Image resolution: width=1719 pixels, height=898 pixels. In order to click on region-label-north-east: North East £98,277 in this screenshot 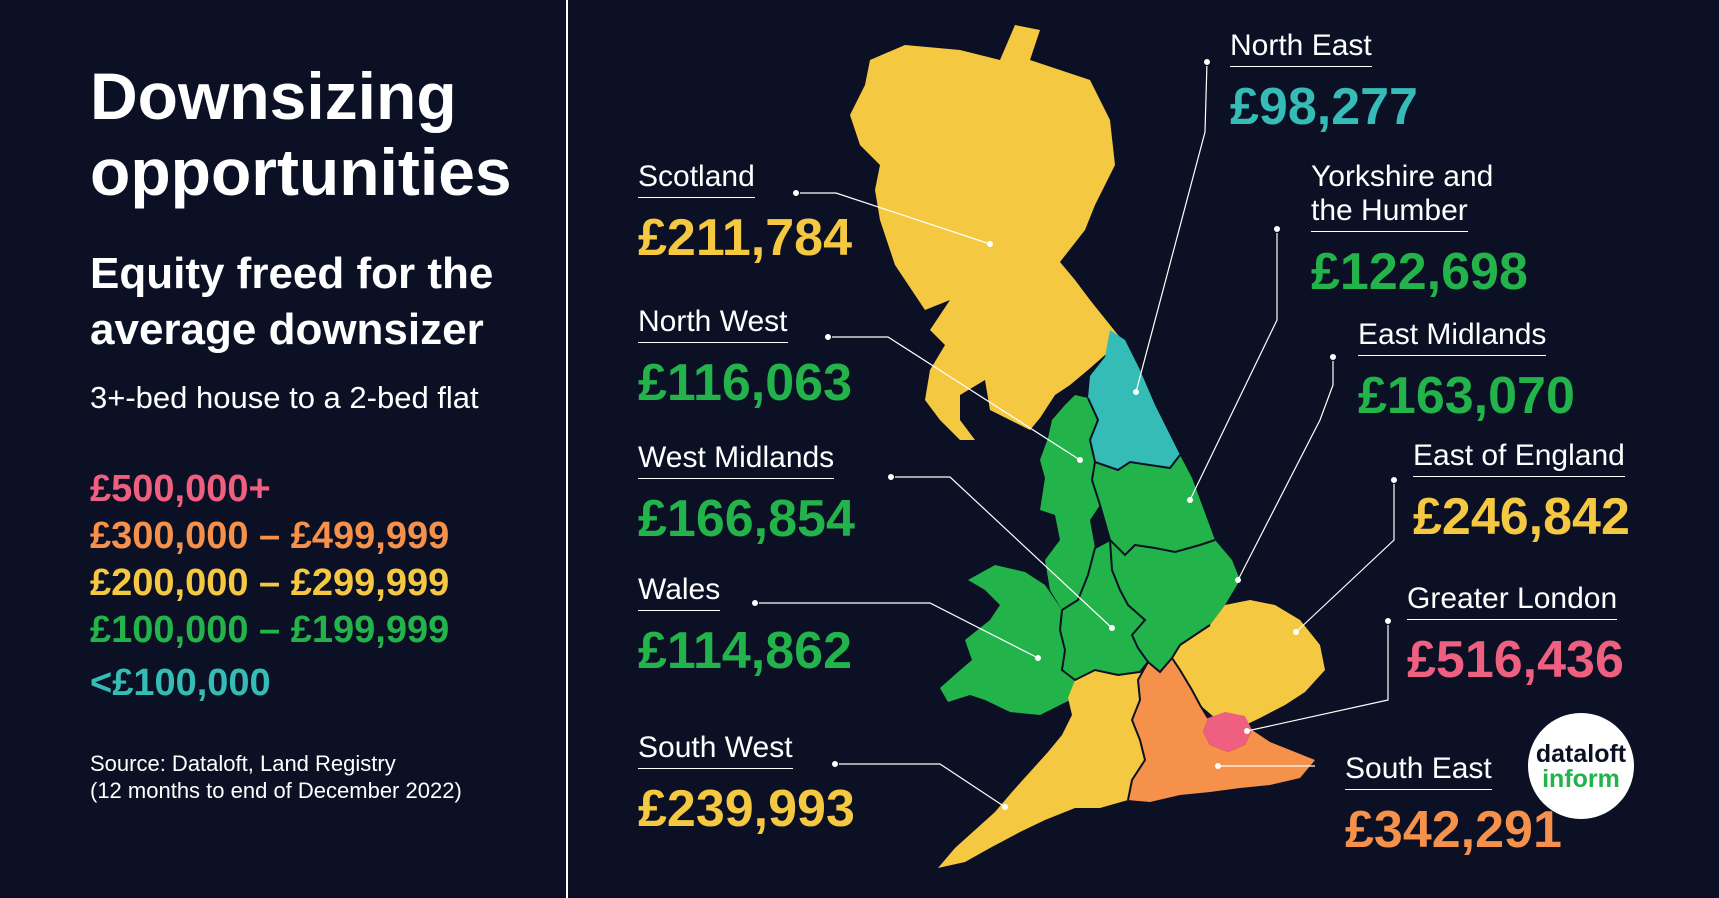, I will do `click(1324, 83)`.